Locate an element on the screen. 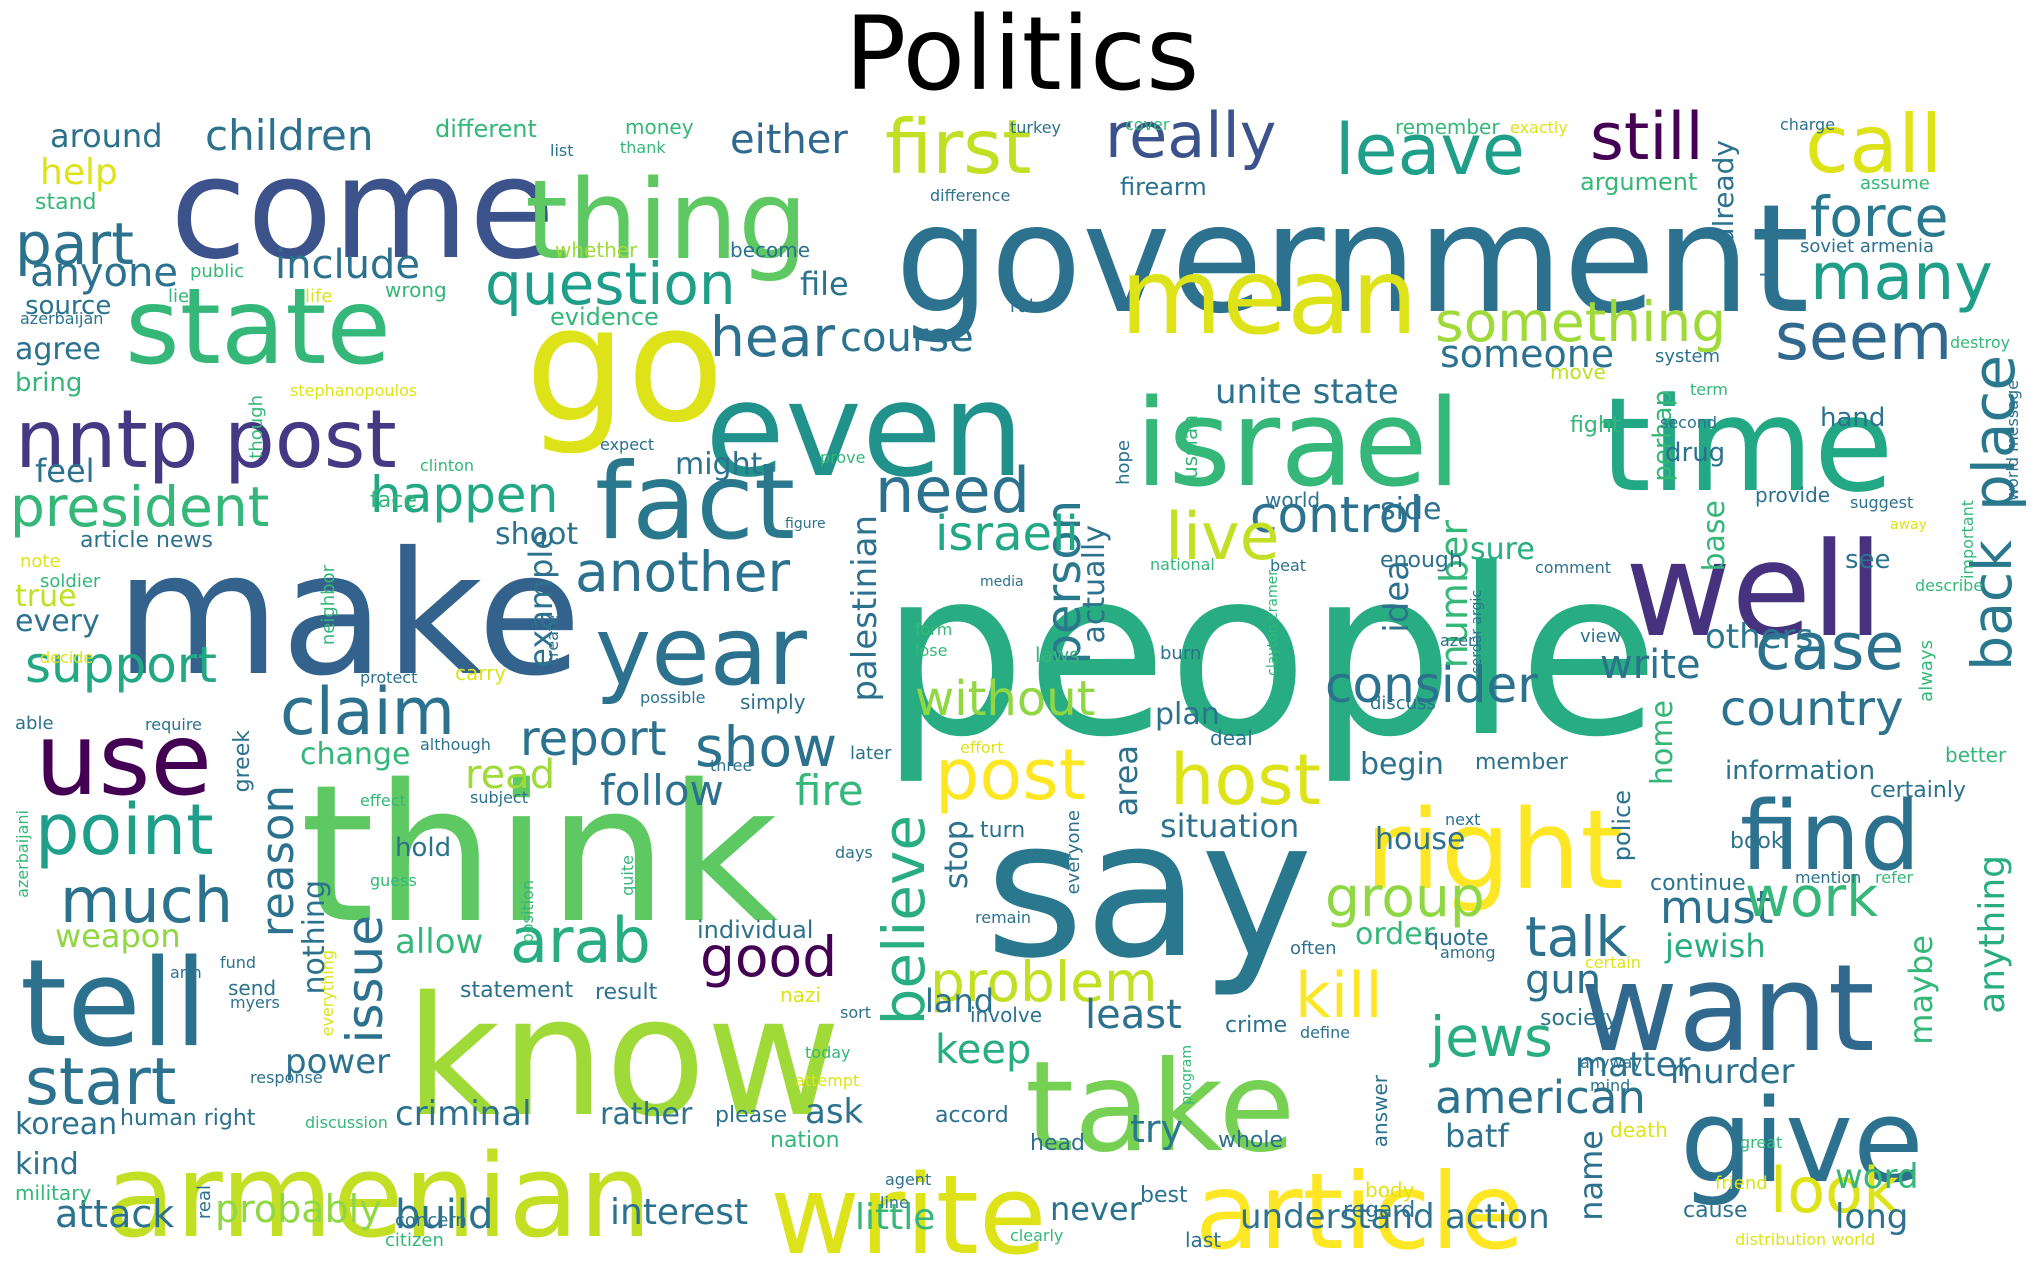 This screenshot has width=2044, height=1279. cloud-word: result is located at coordinates (626, 992).